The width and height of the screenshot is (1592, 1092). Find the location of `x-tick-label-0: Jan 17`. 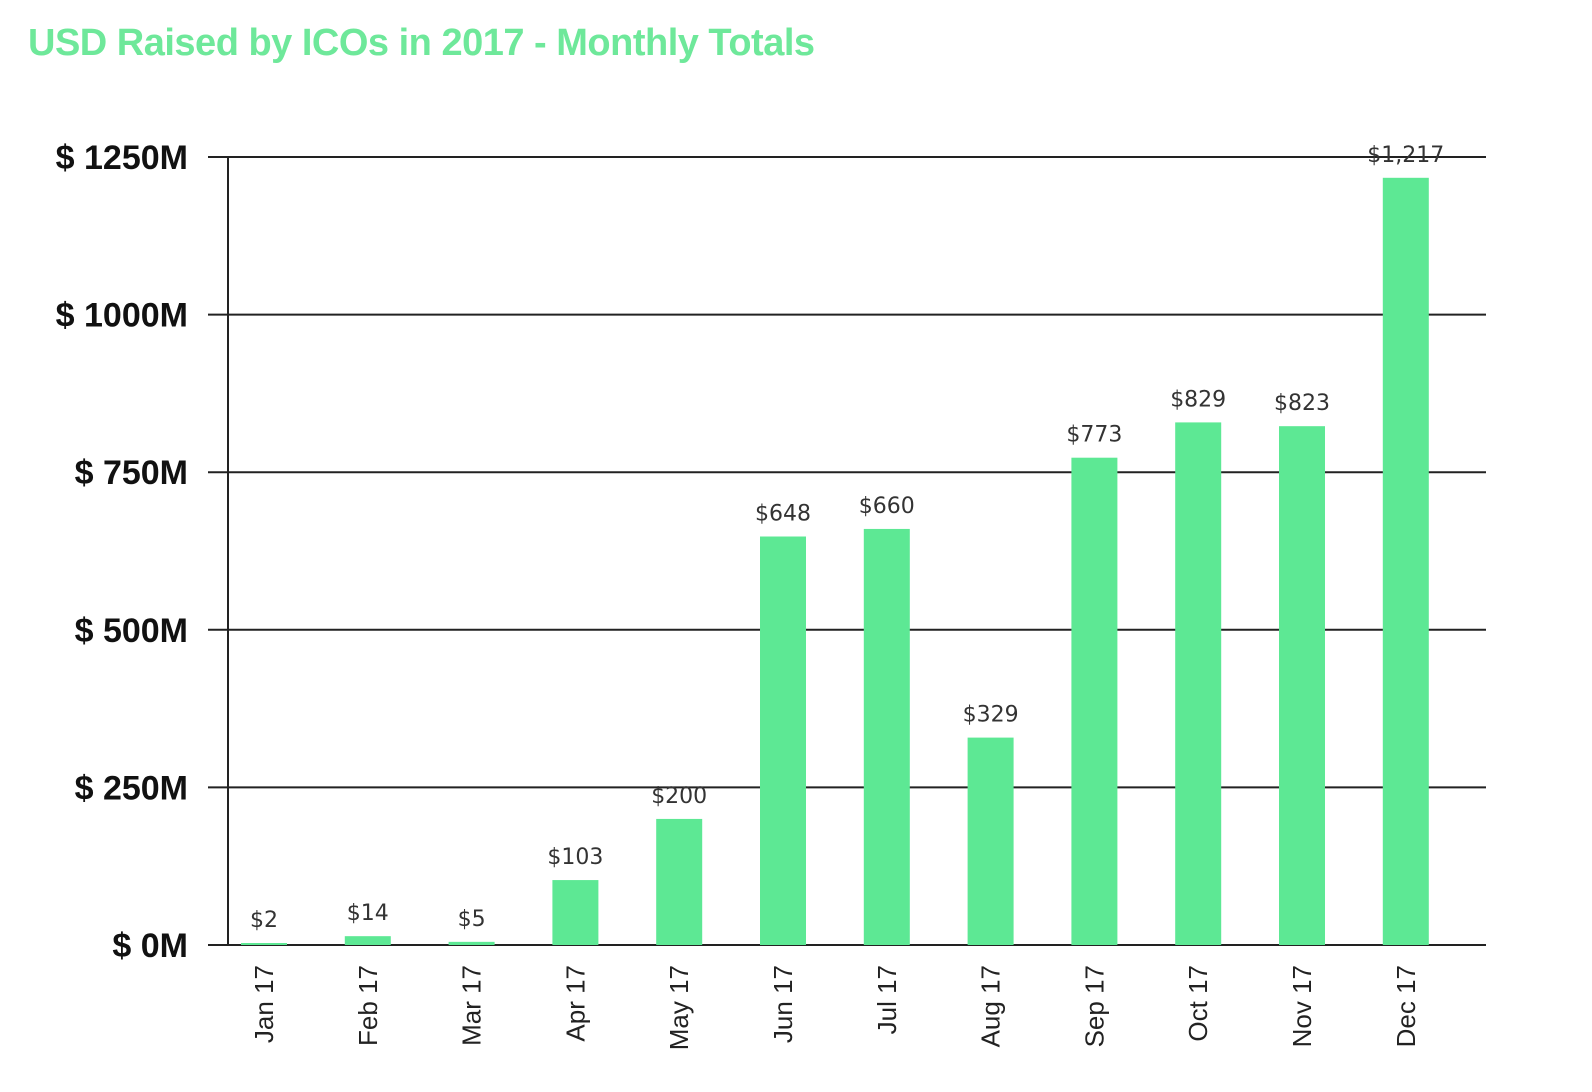

x-tick-label-0: Jan 17 is located at coordinates (264, 1004).